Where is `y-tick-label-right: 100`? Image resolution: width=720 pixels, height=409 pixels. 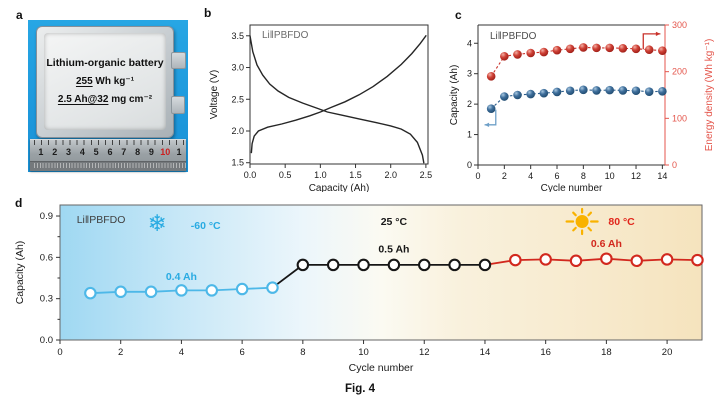 y-tick-label-right: 100 is located at coordinates (679, 118).